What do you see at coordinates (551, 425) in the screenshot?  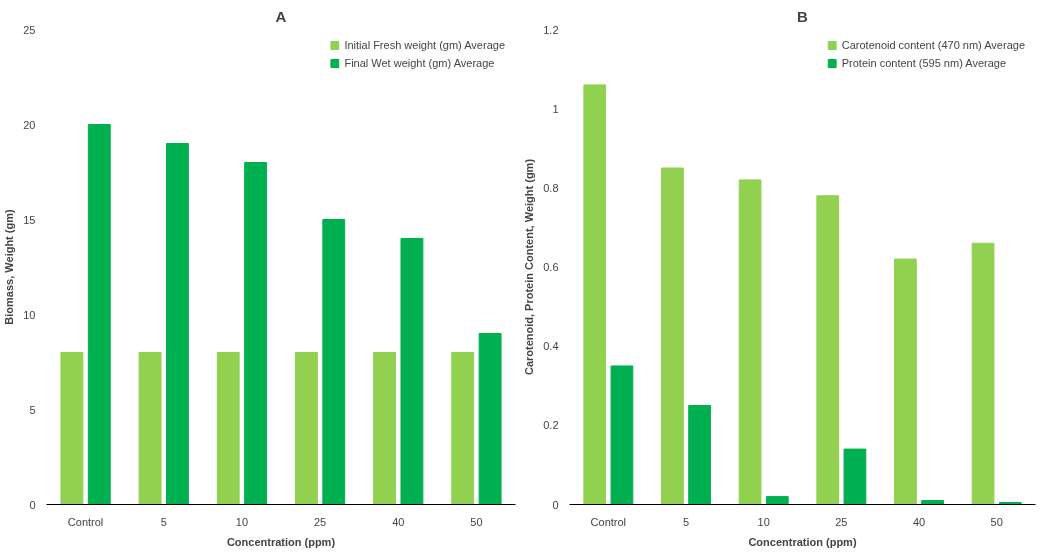 I see `y-tick-label: 0.2` at bounding box center [551, 425].